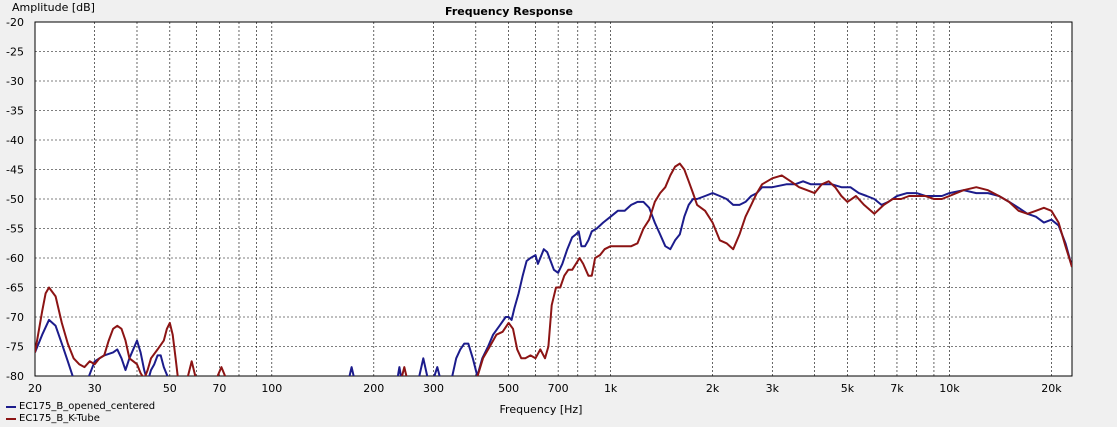 This screenshot has width=1117, height=427. Describe the element at coordinates (87, 406) in the screenshot. I see `legend-label: EC175_B_opened_centered` at that location.